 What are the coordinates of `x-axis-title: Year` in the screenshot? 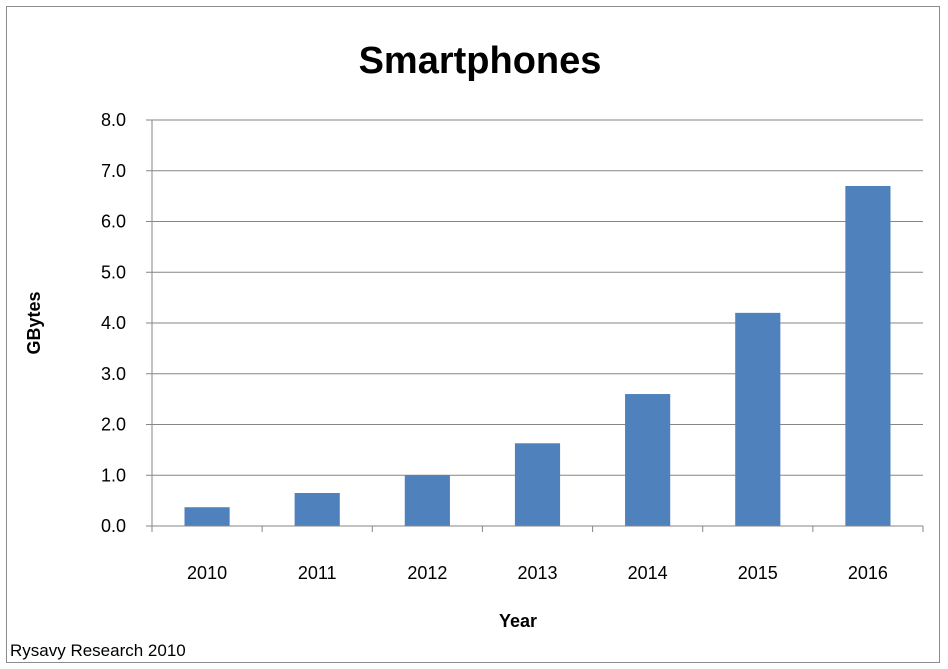 It's located at (518, 621).